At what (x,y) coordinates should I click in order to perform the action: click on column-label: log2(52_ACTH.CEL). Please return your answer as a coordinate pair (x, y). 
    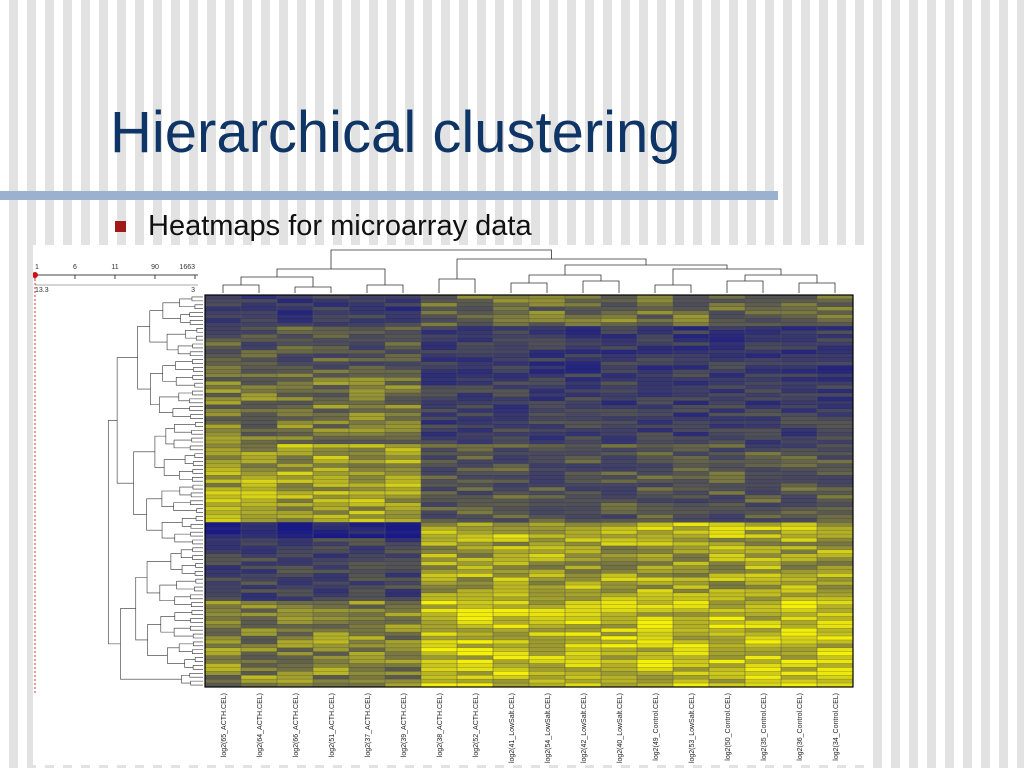
    Looking at the image, I should click on (476, 725).